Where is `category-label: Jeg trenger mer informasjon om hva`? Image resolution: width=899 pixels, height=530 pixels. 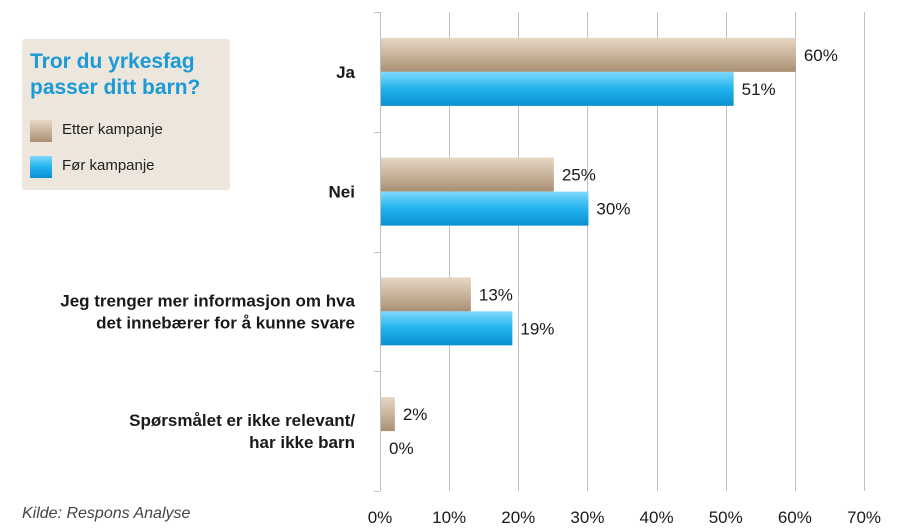
category-label: Jeg trenger mer informasjon om hva is located at coordinates (207, 300).